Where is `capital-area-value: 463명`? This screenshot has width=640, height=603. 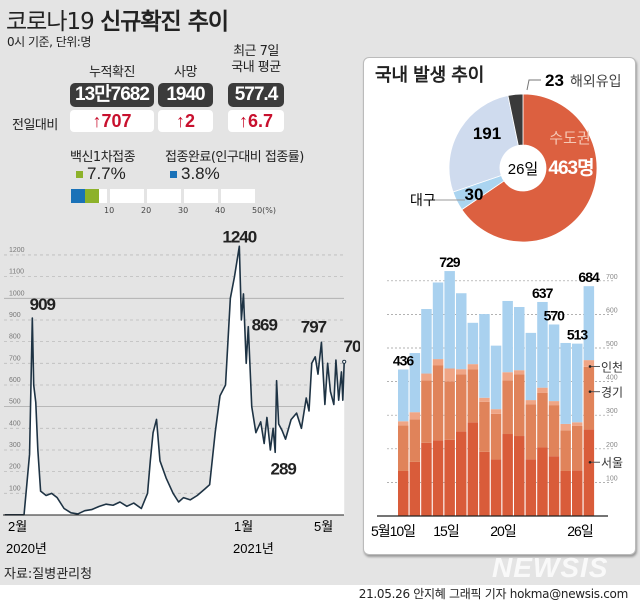 capital-area-value: 463명 is located at coordinates (570, 168).